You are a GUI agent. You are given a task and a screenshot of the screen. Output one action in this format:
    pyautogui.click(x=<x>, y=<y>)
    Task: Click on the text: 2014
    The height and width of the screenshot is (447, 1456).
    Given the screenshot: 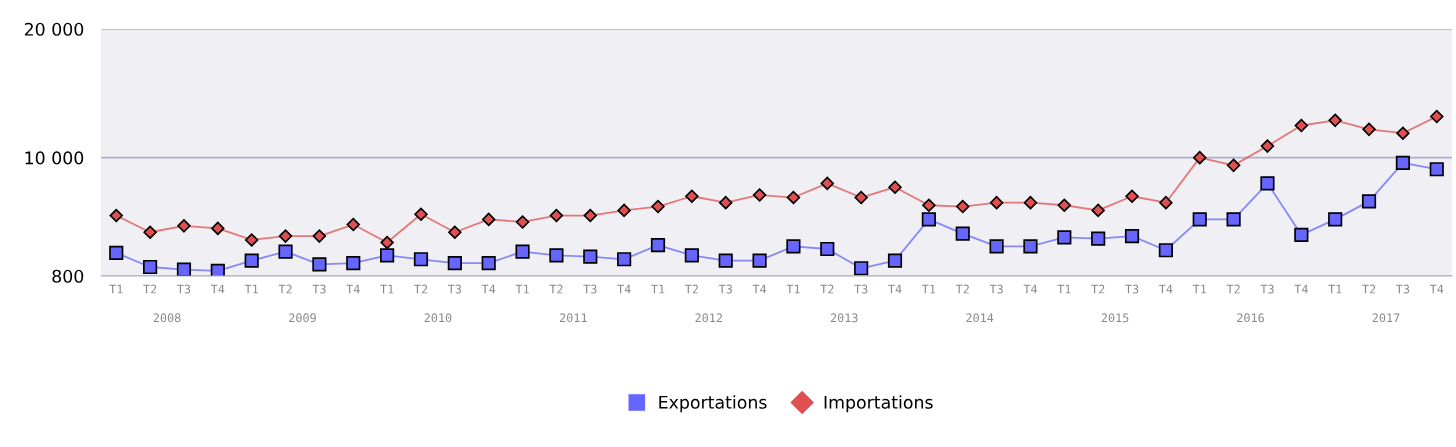 What is the action you would take?
    pyautogui.click(x=980, y=318)
    